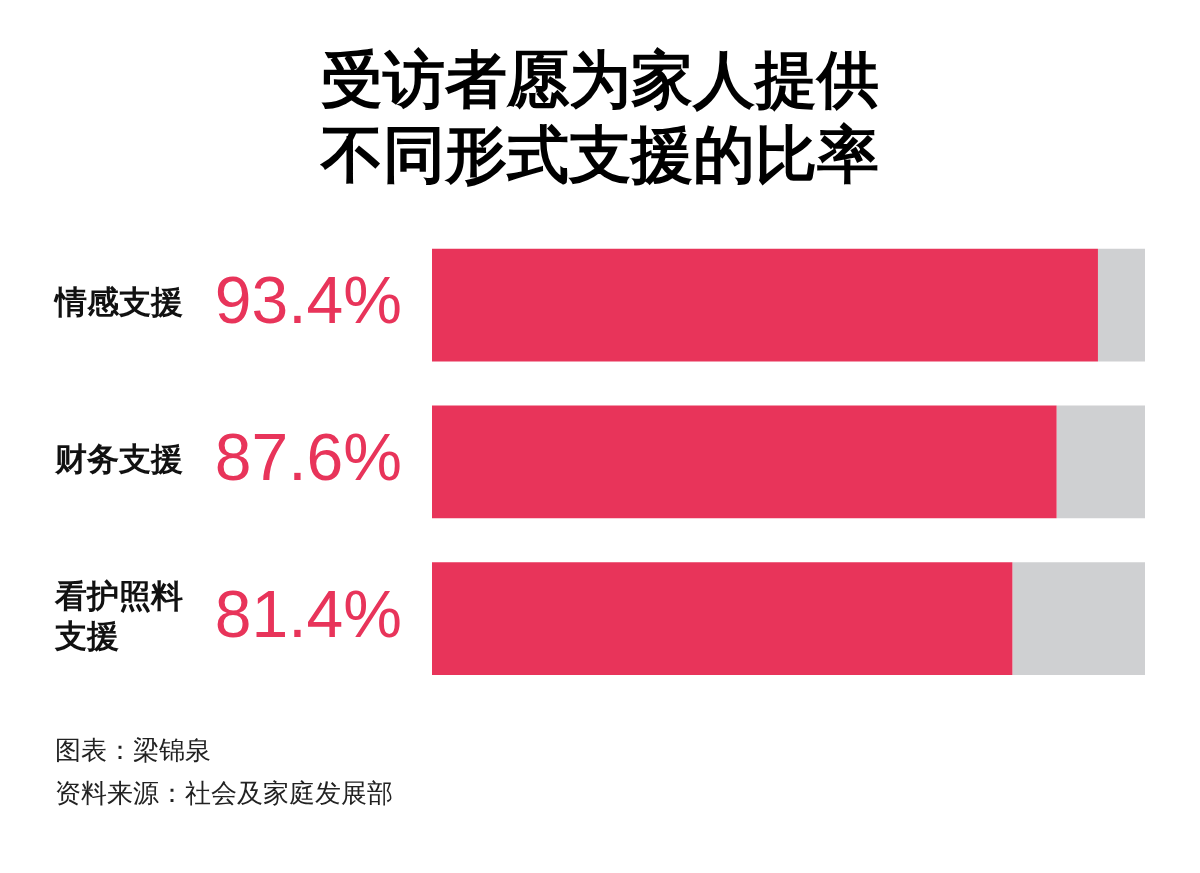 This screenshot has width=1200, height=873. Describe the element at coordinates (599, 117) in the screenshot. I see `chart-title: 受访者愿为家人提供不同形式支援的比率` at that location.